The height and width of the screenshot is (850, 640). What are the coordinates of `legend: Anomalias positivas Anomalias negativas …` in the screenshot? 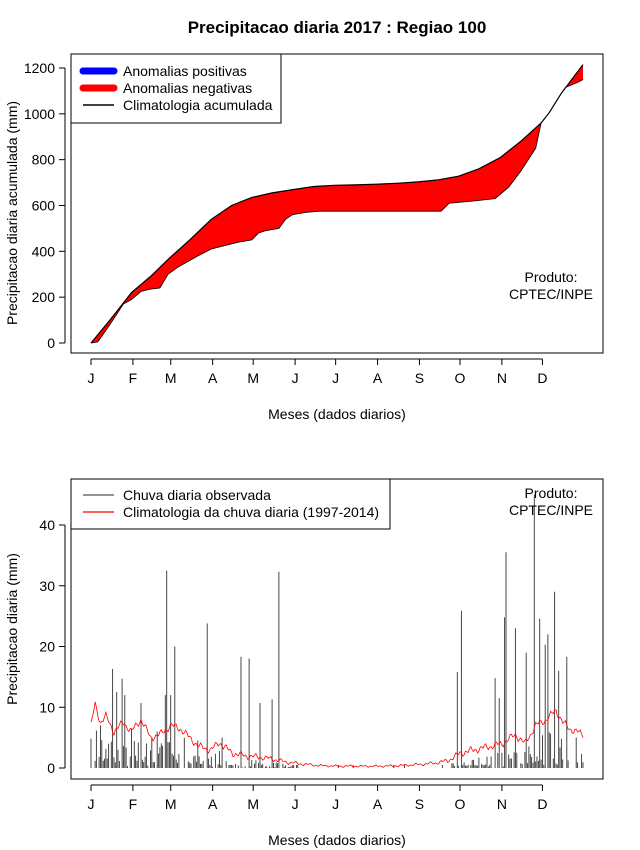 It's located at (176, 88).